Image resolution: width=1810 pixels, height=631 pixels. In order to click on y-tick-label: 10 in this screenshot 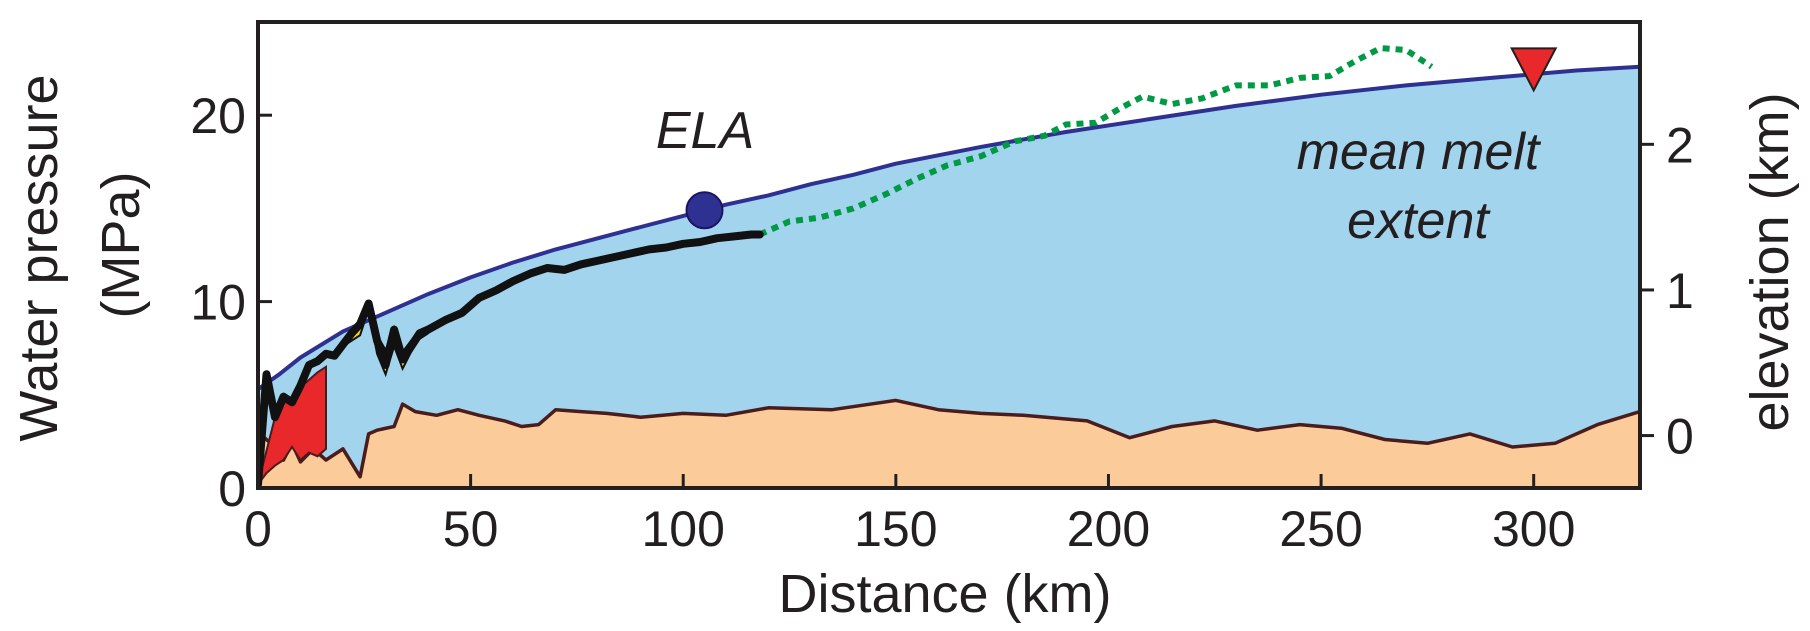, I will do `click(218, 303)`.